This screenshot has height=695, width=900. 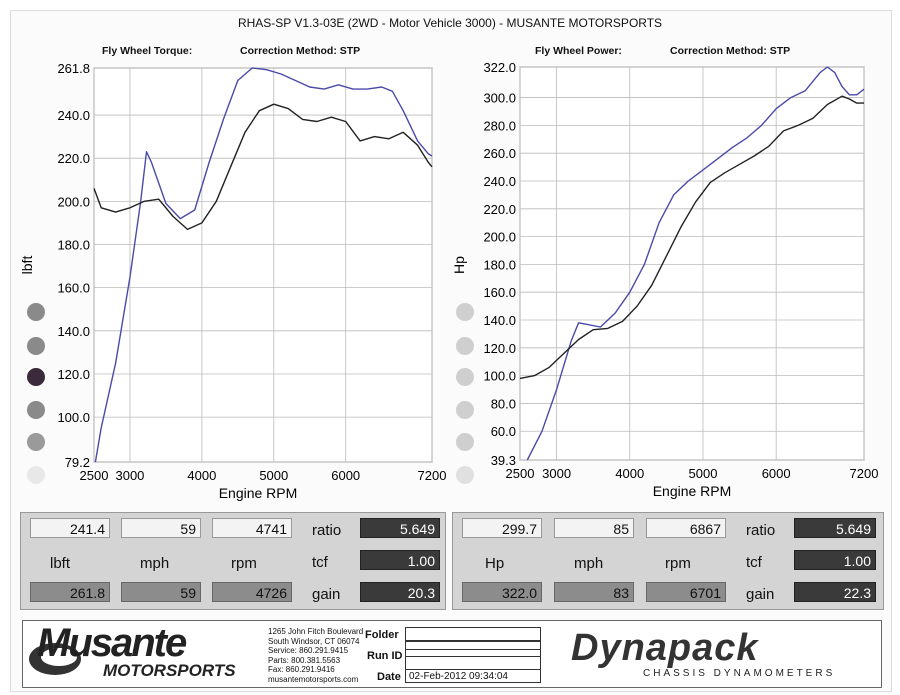 I want to click on x-tick-label: 7200, so click(x=864, y=473).